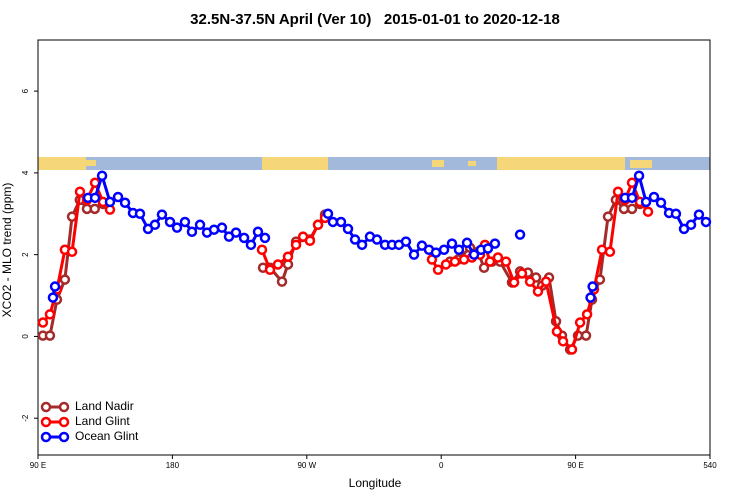 This screenshot has height=500, width=750. Describe the element at coordinates (25, 336) in the screenshot. I see `y-tick-label: 0` at that location.